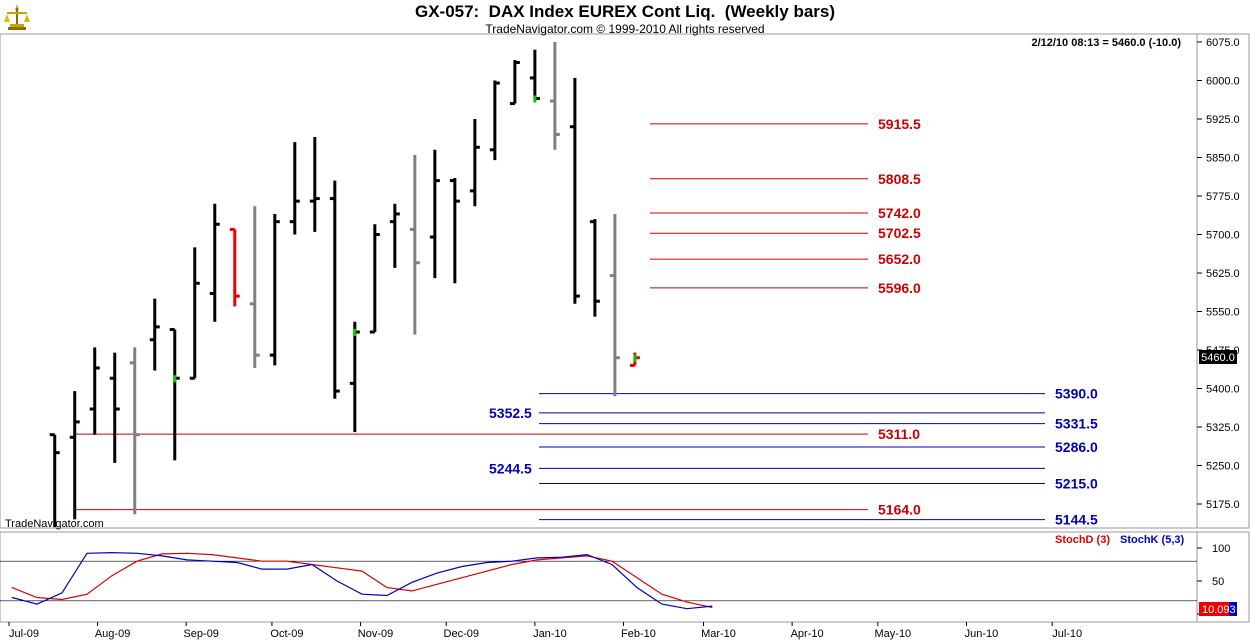  I want to click on red-level-label: 5742.0, so click(899, 213).